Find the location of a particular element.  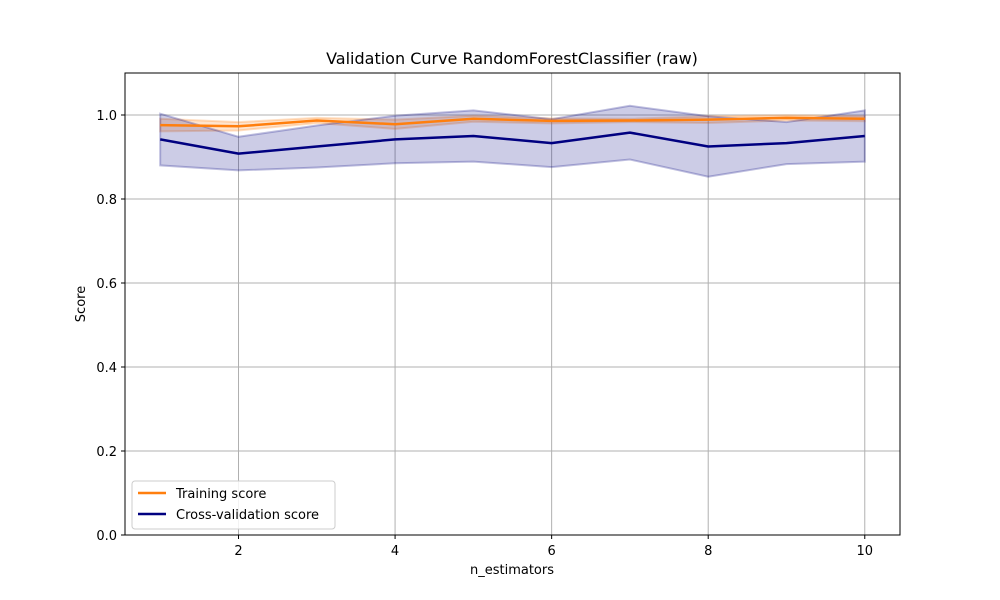

series-lines is located at coordinates (512, 135).